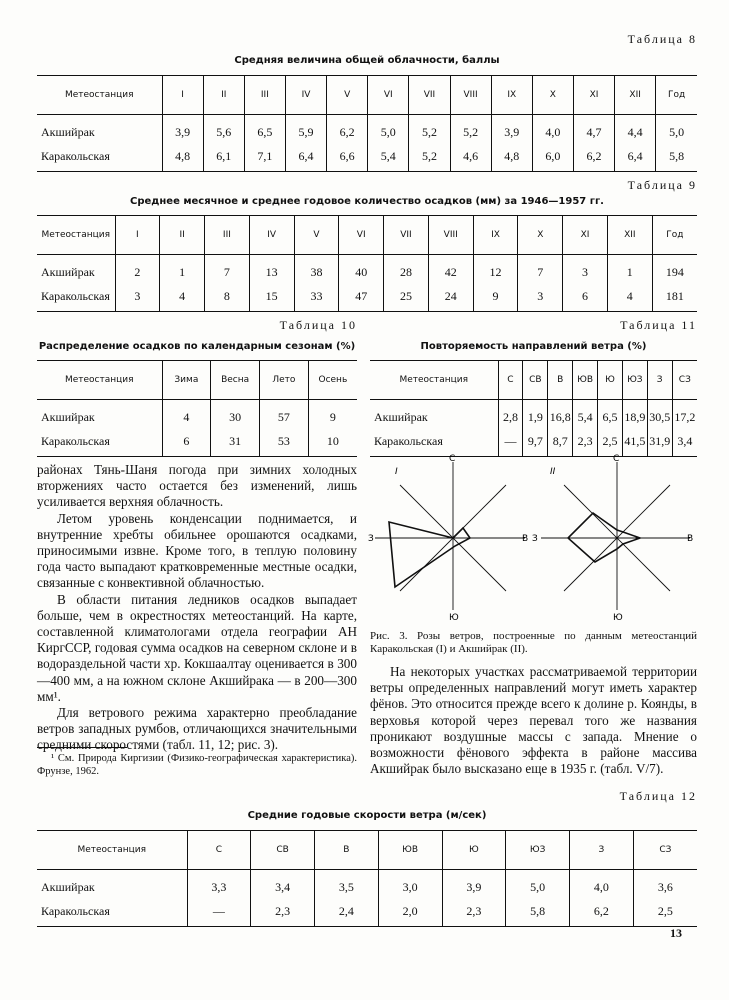 This screenshot has height=1000, width=729. Describe the element at coordinates (616, 459) in the screenshot. I see `direction-label: С` at that location.